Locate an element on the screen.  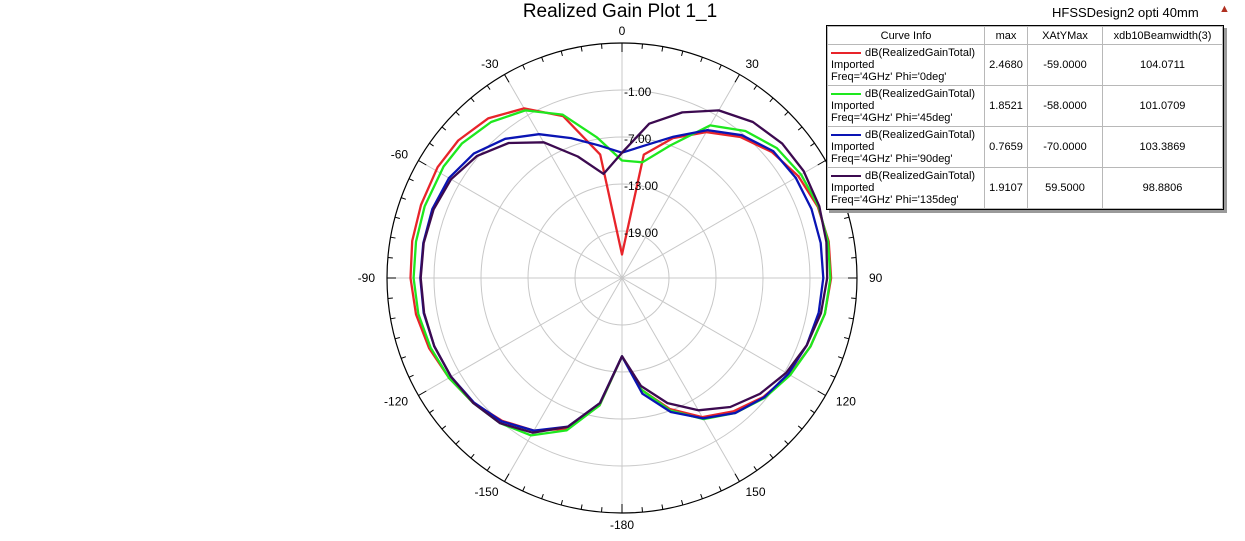
angle-tick-label: -150 is located at coordinates (486, 492).